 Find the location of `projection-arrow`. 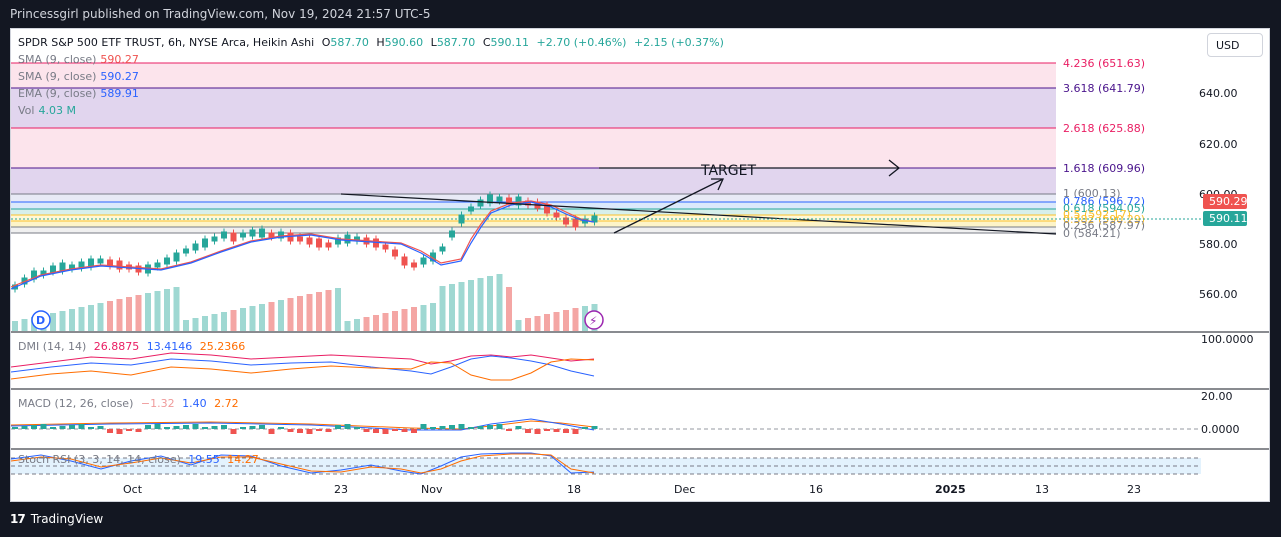

projection-arrow is located at coordinates (668, 206).